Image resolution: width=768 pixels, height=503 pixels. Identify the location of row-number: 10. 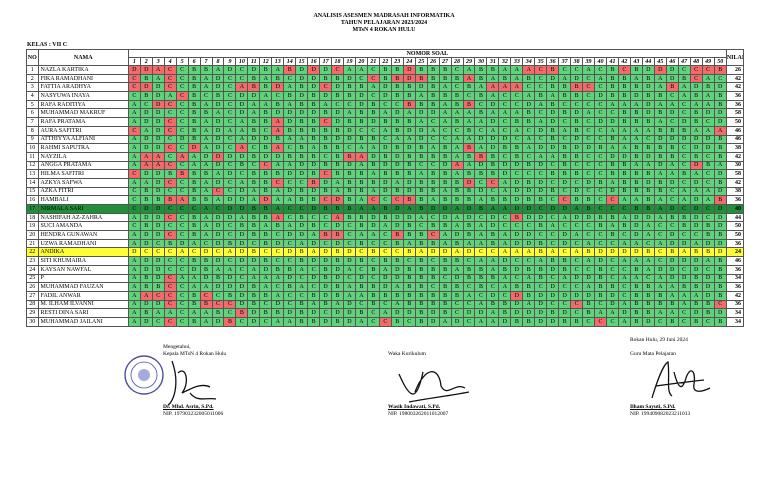
(32, 148).